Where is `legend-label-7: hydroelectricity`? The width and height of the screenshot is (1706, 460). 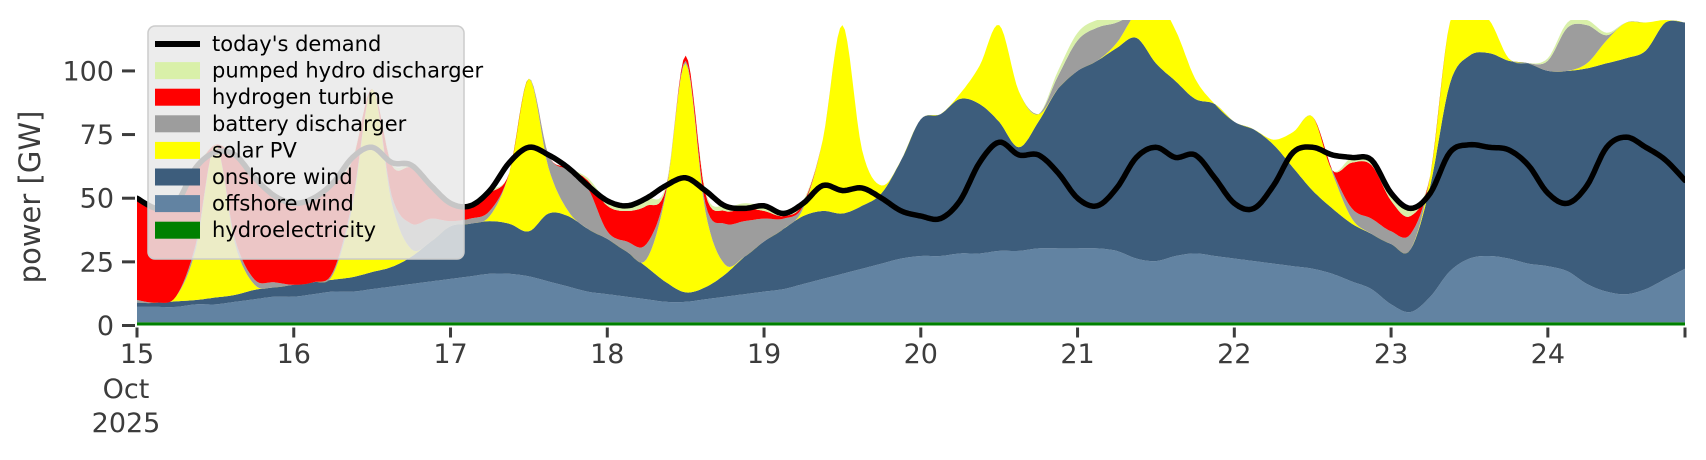
legend-label-7: hydroelectricity is located at coordinates (294, 230).